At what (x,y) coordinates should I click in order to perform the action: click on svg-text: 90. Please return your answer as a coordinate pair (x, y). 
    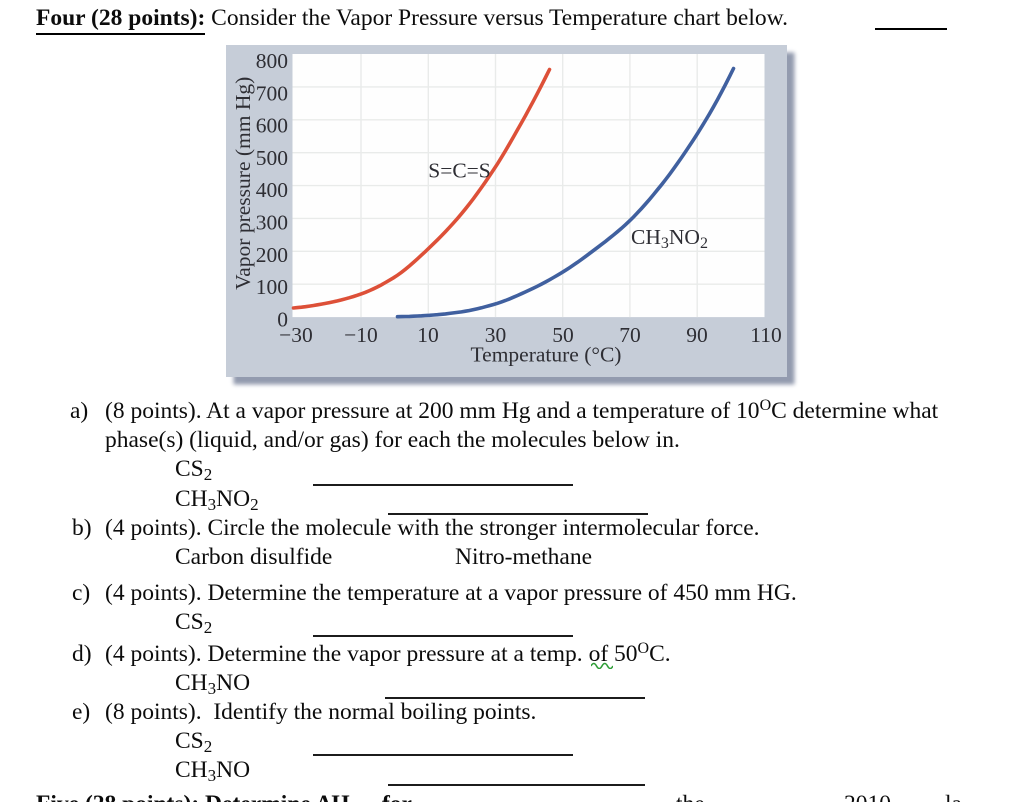
    Looking at the image, I should click on (697, 335).